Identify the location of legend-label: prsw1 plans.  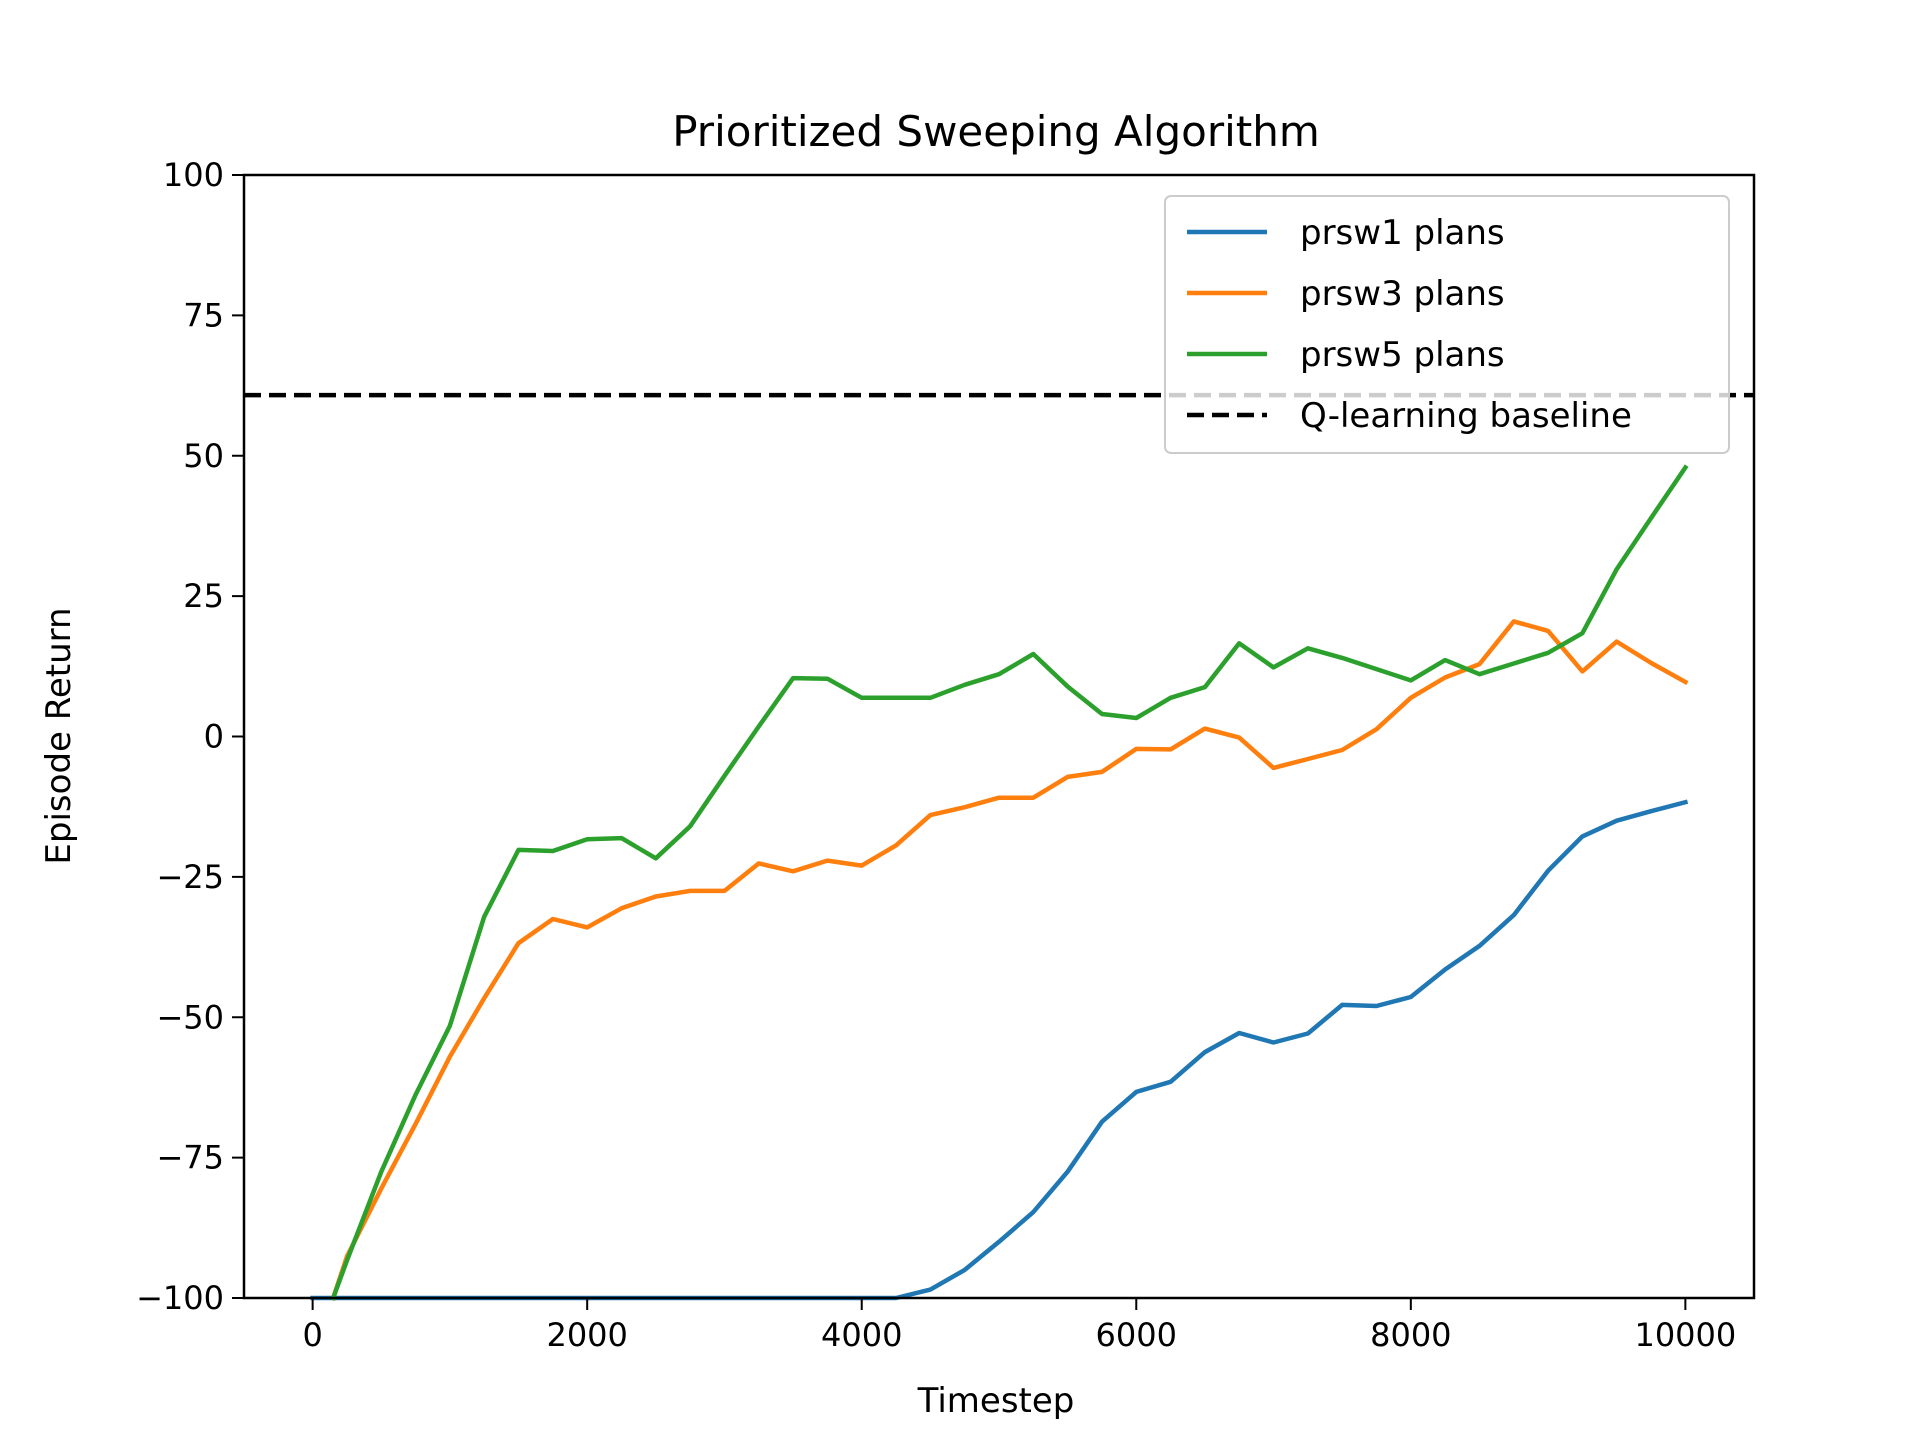
(1402, 233).